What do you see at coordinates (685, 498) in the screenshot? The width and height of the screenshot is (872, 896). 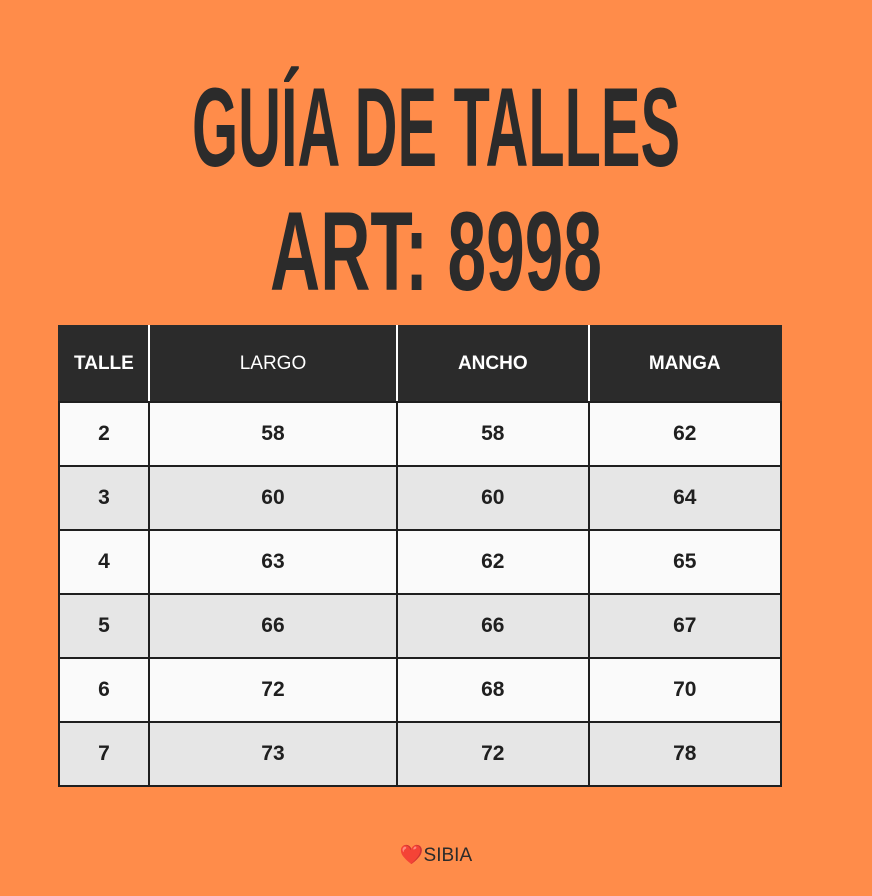 I see `table-cell: 64` at bounding box center [685, 498].